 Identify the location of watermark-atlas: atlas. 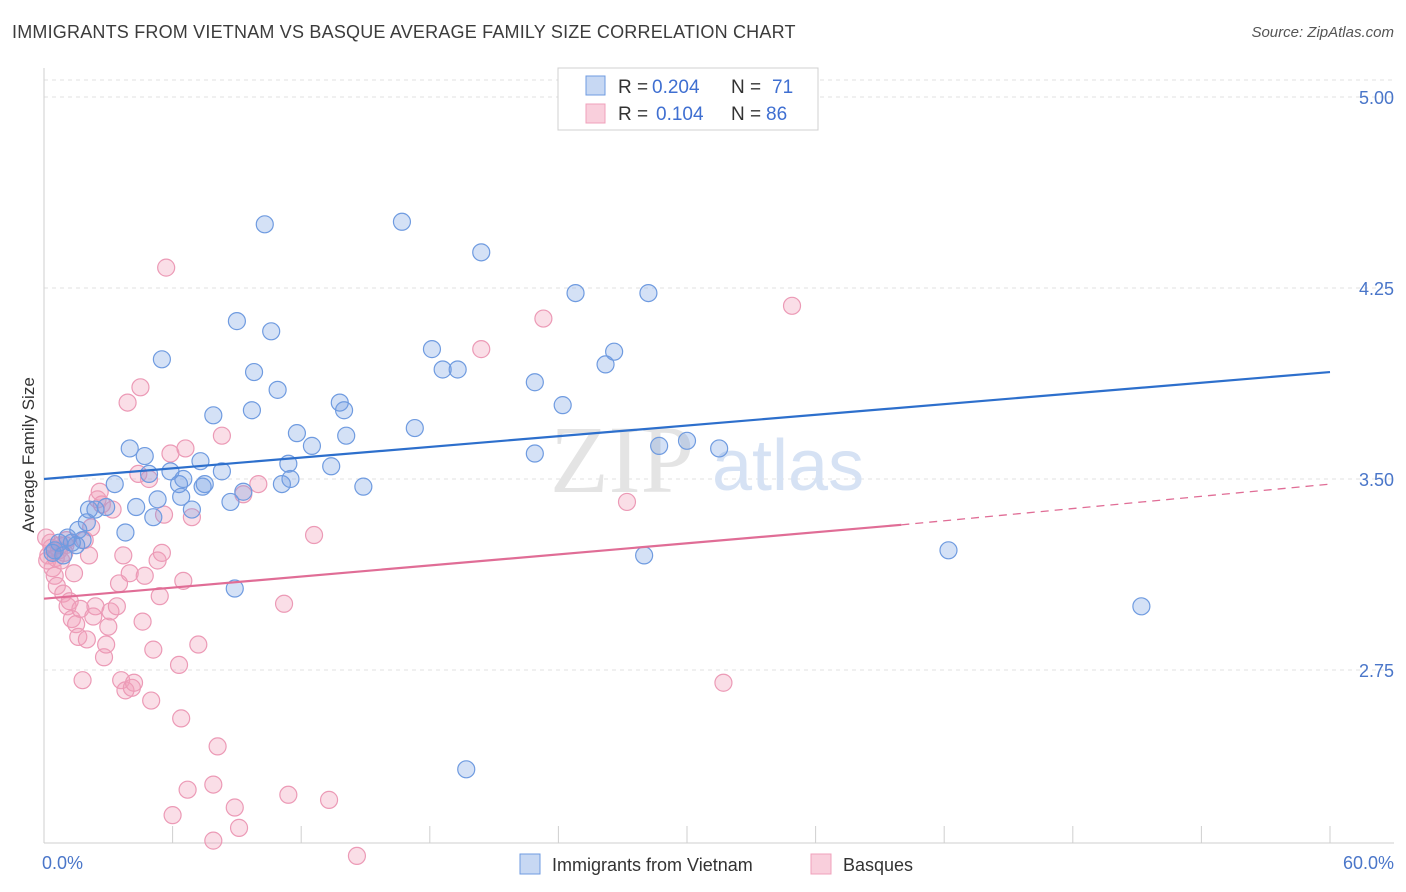
(788, 466).